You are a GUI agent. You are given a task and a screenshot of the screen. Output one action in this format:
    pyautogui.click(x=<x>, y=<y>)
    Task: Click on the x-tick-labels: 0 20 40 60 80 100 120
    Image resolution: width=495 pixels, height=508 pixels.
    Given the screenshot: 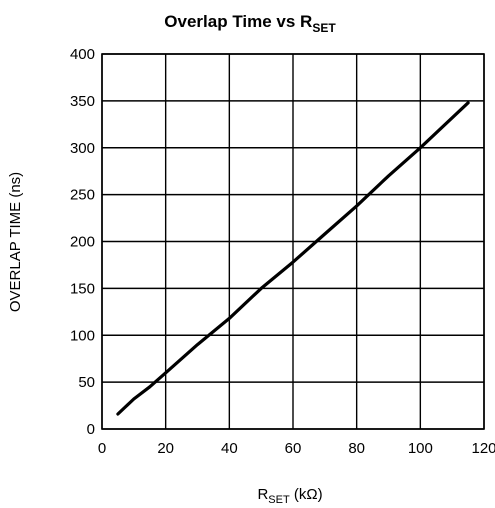 What is the action you would take?
    pyautogui.click(x=296, y=448)
    